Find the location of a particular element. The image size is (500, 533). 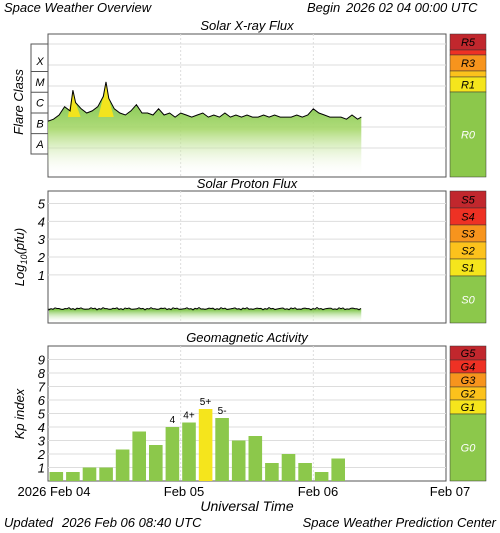

r-scale-label: R1 is located at coordinates (468, 86).